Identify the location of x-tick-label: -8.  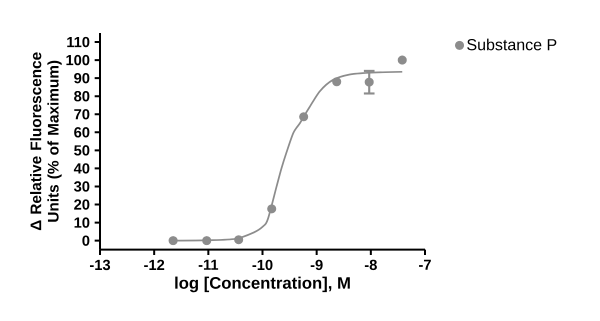
(370, 265).